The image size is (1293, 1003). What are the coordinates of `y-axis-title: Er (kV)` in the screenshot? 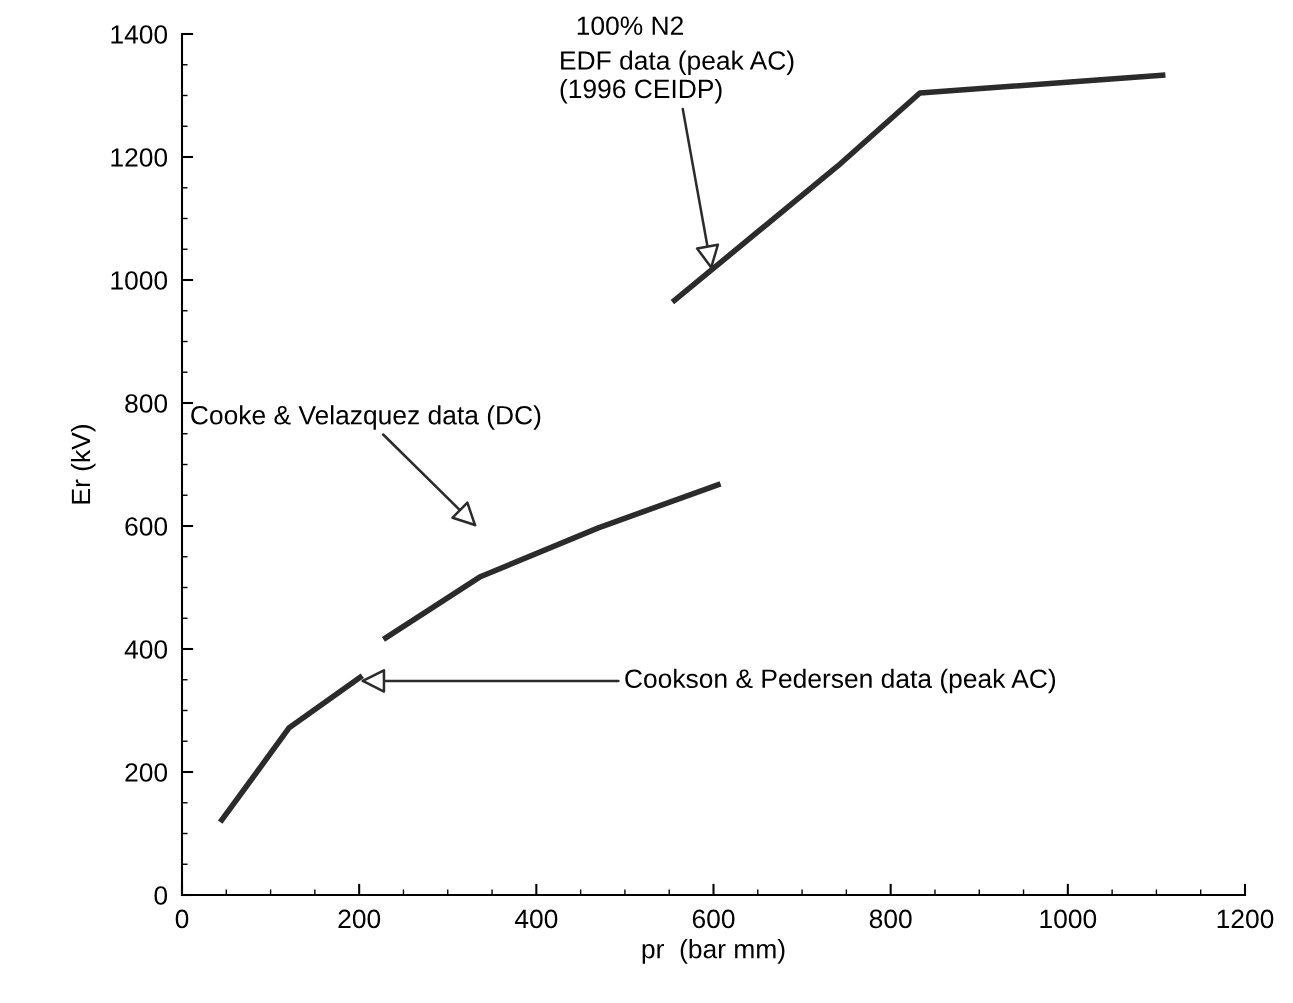 It's located at (83, 464).